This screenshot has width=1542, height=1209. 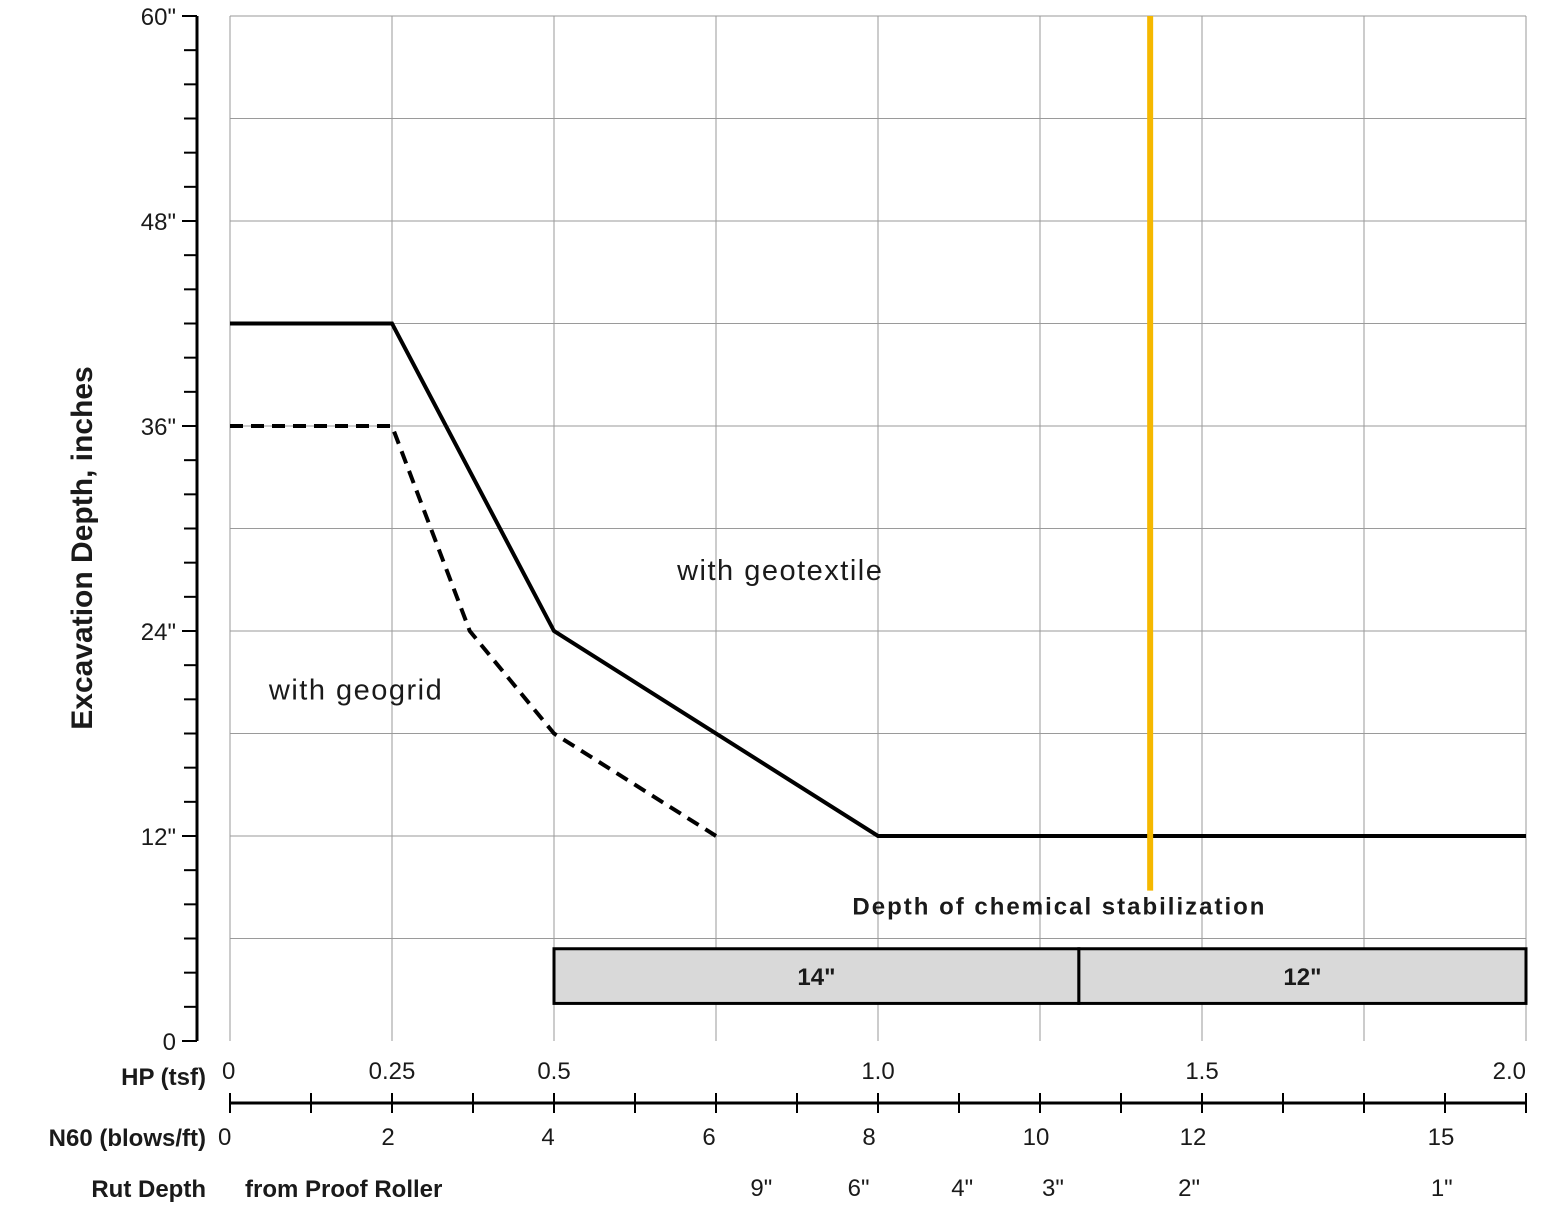 I want to click on x-tick-label-n60: 8, so click(x=868, y=1137).